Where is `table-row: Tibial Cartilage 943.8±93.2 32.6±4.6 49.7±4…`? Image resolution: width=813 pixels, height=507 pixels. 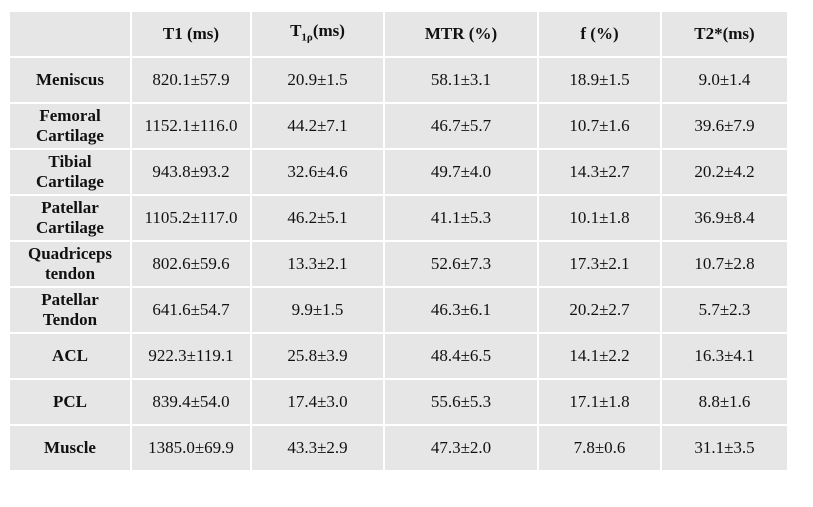 table-row: Tibial Cartilage 943.8±93.2 32.6±4.6 49.7±4… is located at coordinates (398, 172).